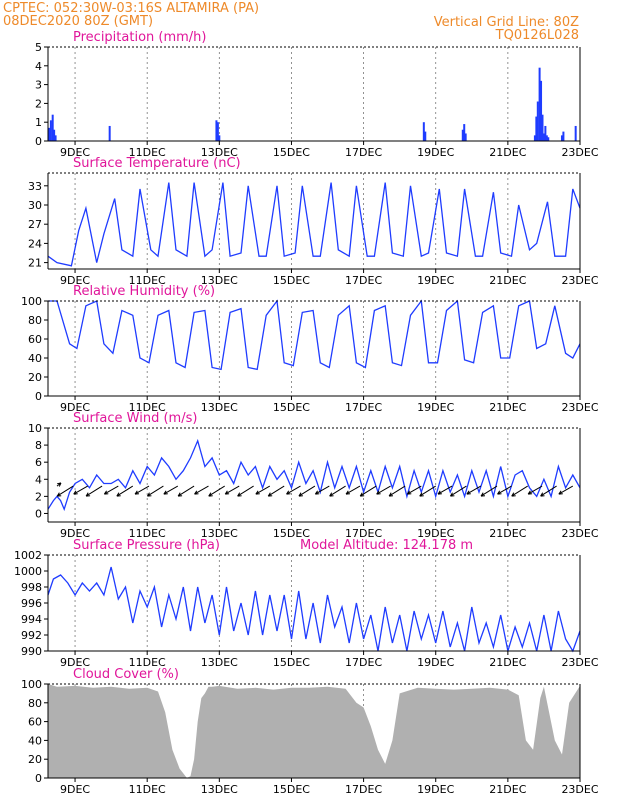 The image size is (618, 800). I want to click on precip-xtick-label: 13DEC, so click(219, 152).